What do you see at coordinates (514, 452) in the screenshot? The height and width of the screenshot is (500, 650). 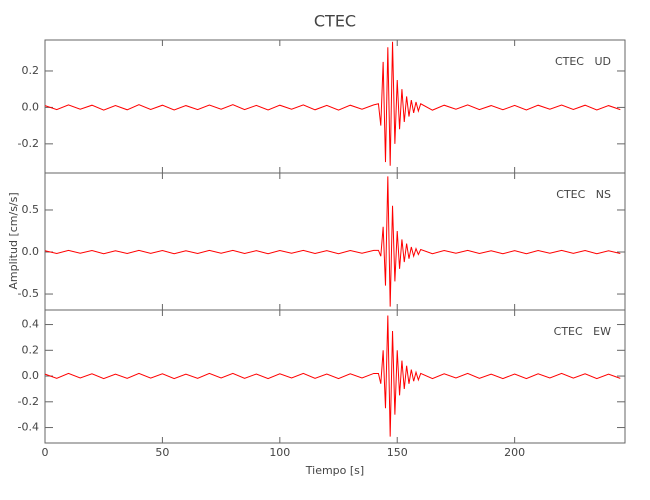 I see `x-tick-label: 200` at bounding box center [514, 452].